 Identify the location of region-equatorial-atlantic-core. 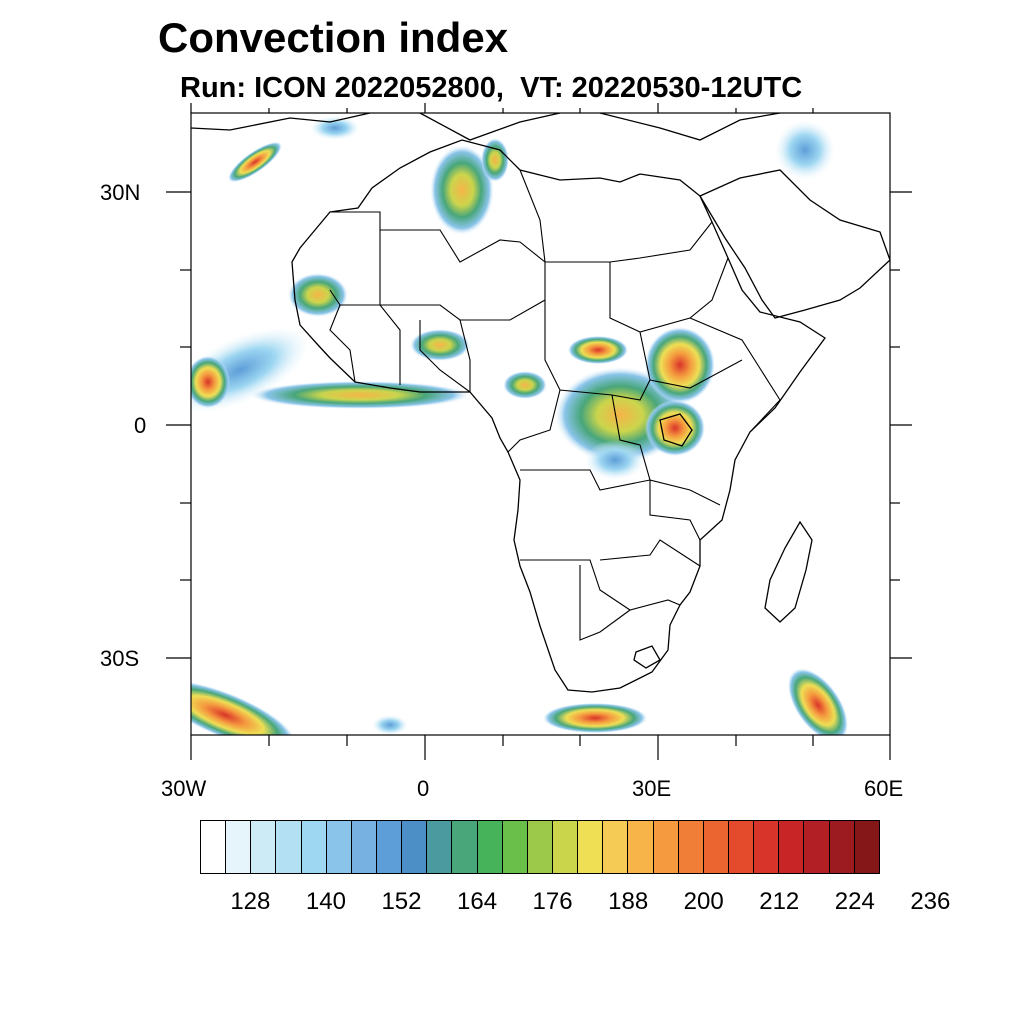
(210, 382).